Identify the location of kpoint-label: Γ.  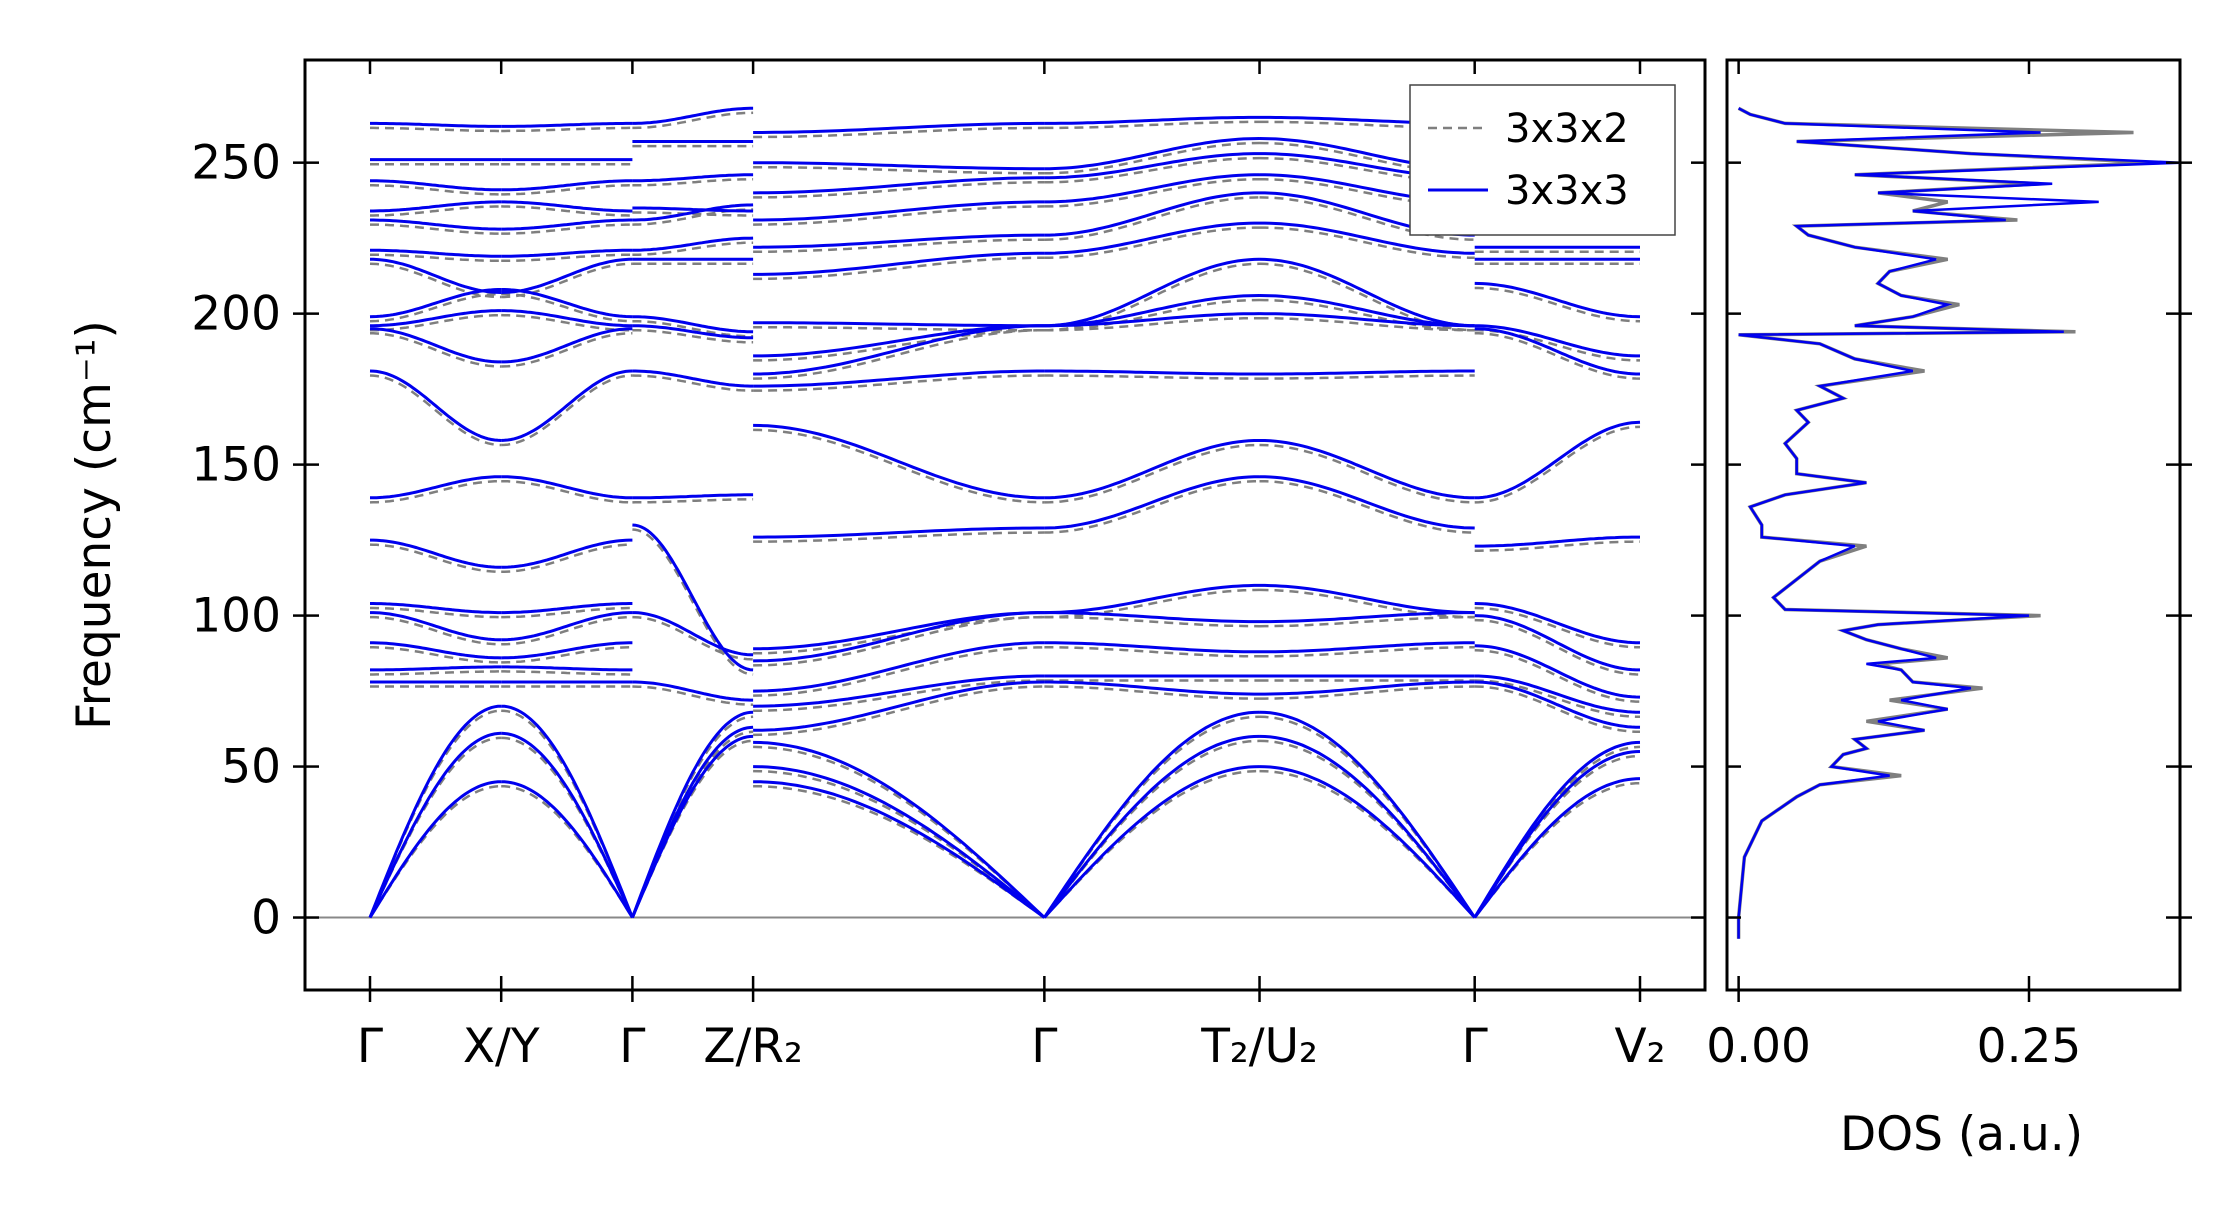
(1475, 1046).